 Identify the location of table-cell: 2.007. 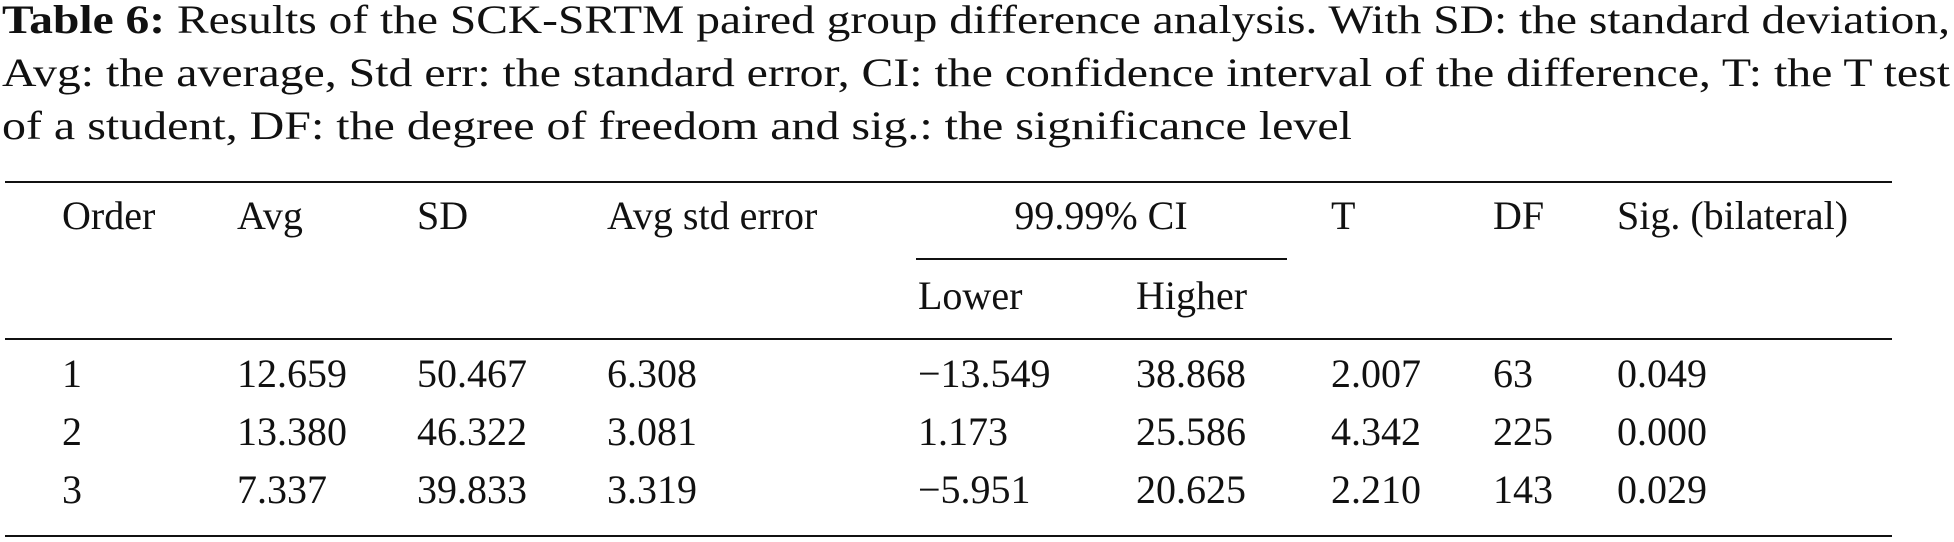
(1376, 373).